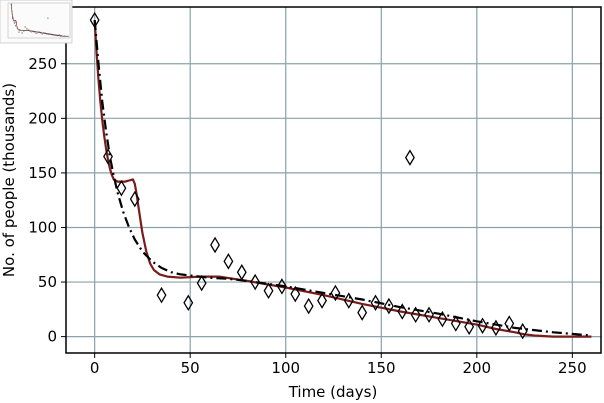 The height and width of the screenshot is (403, 604). I want to click on y-axis-label: No. of people (thousands), so click(9, 180).